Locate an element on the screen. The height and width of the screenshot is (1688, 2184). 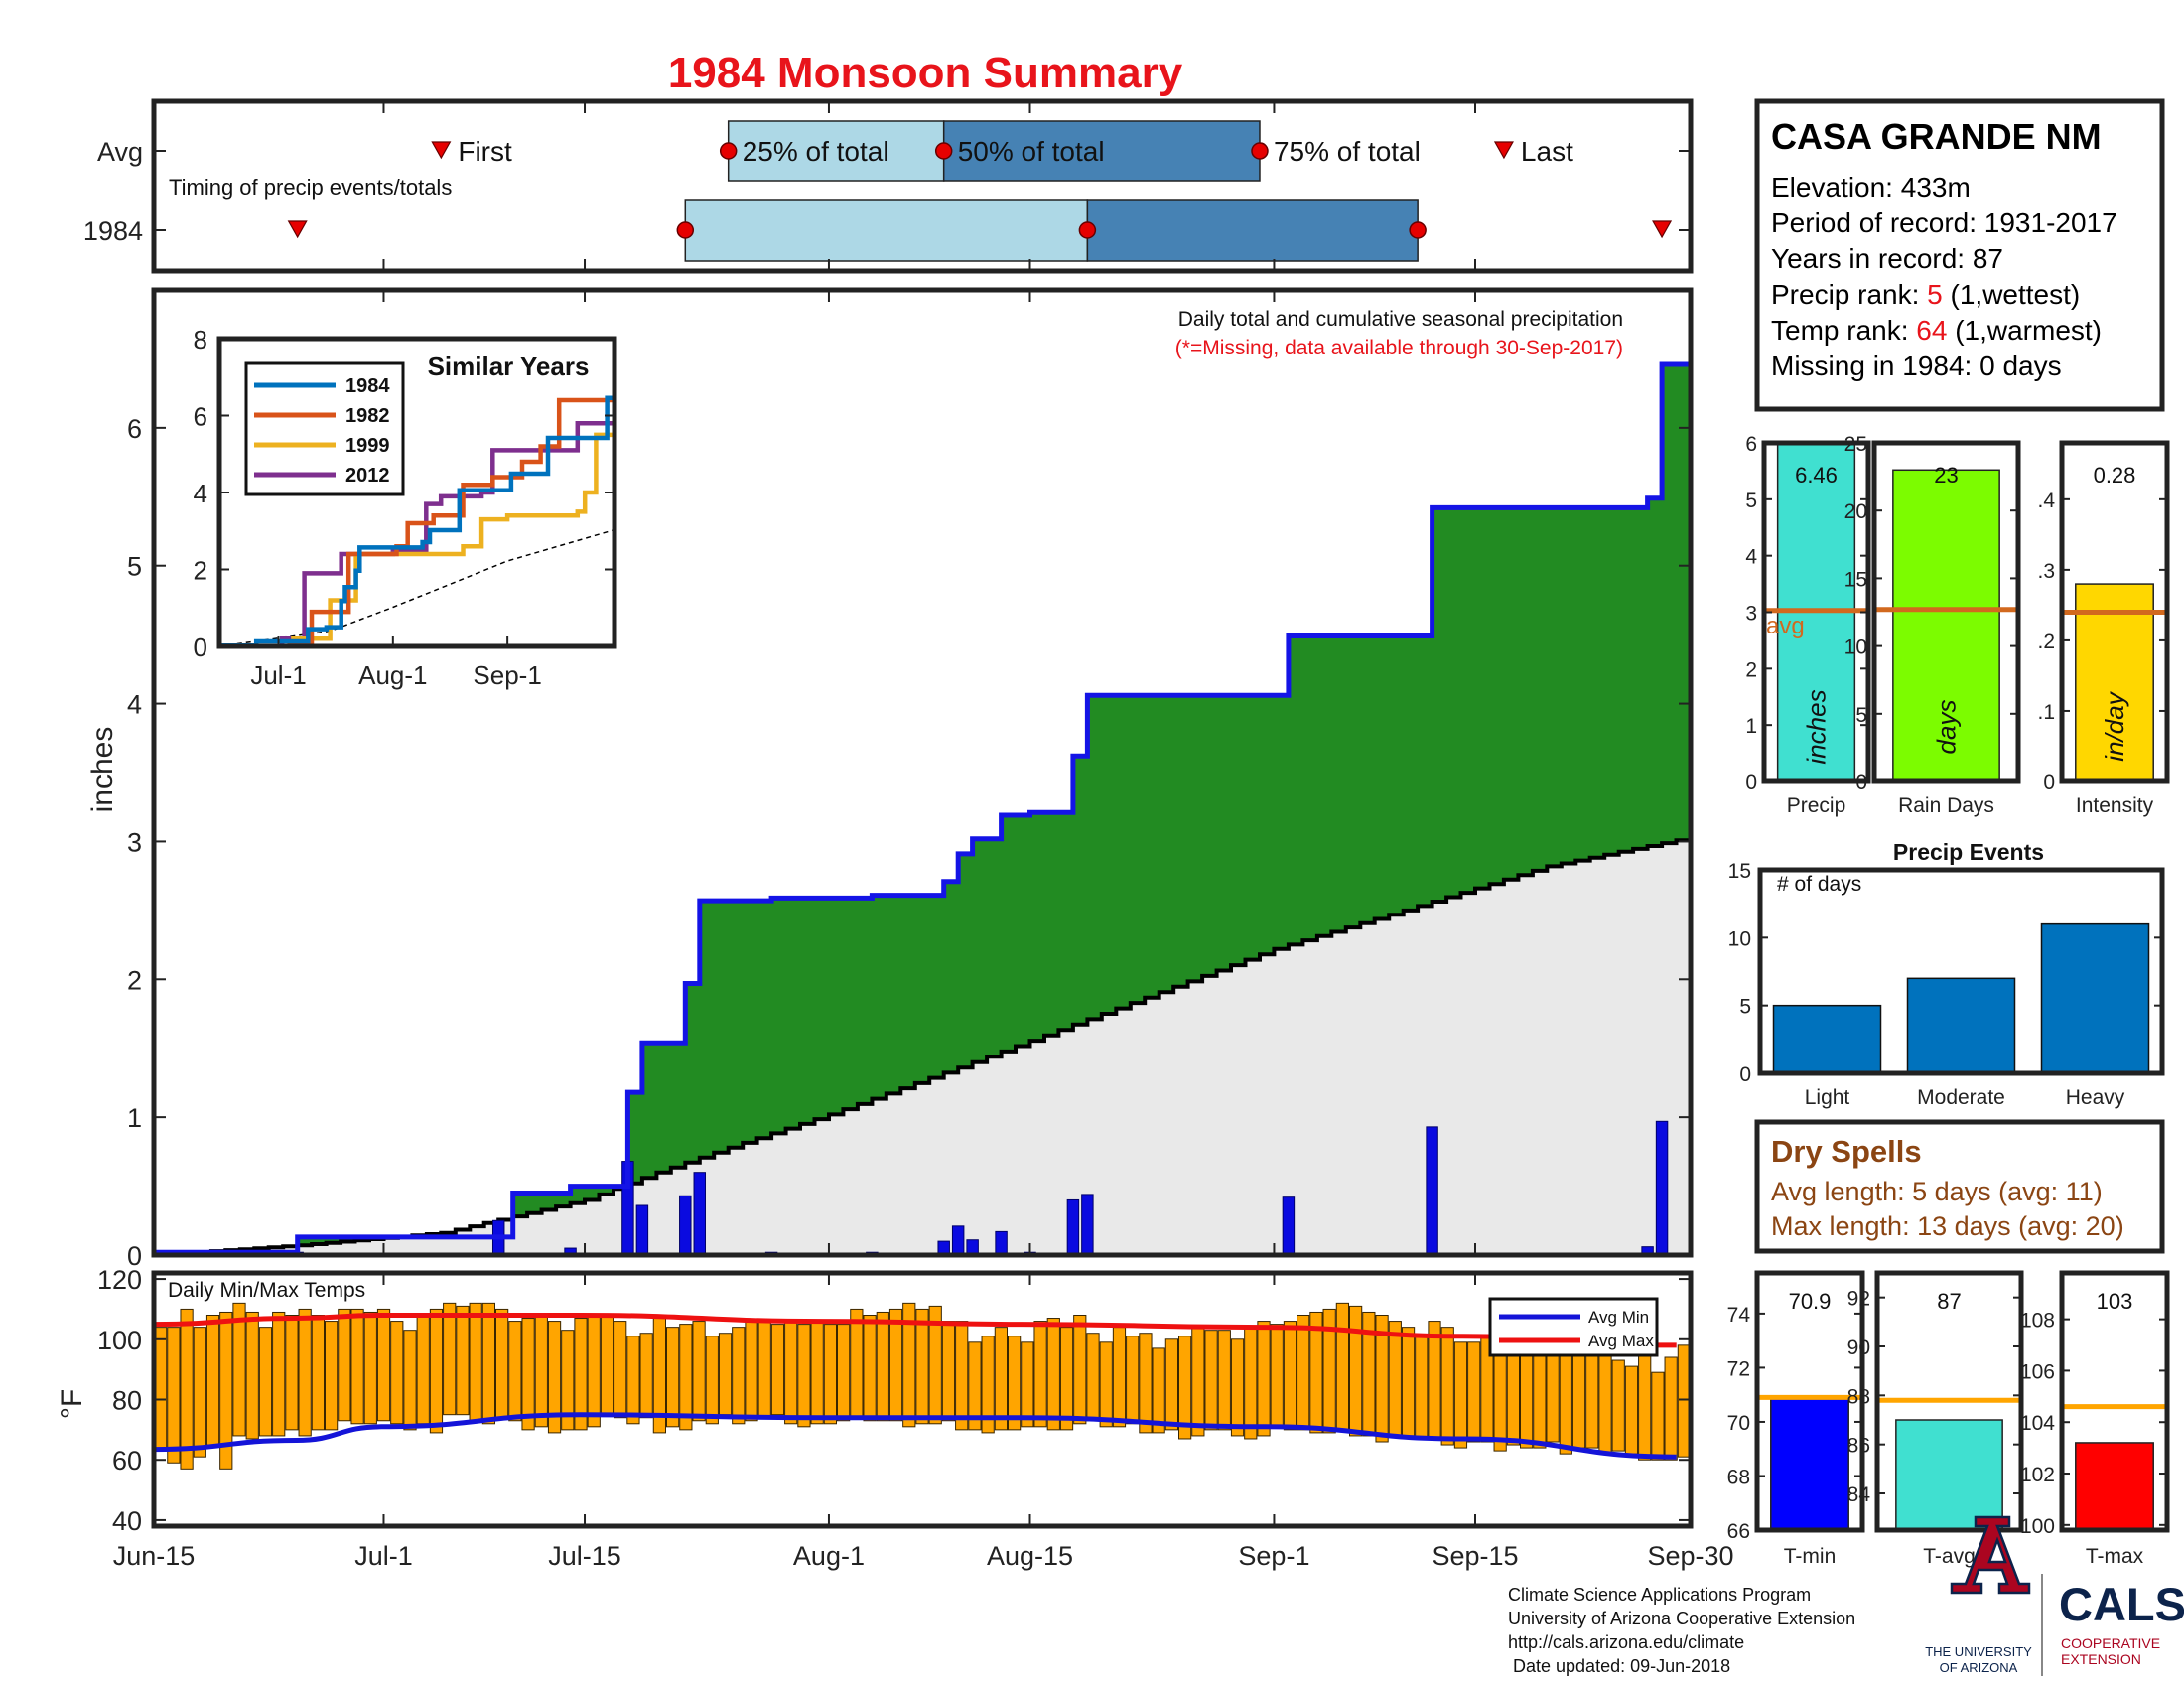
station-info-value: 5 is located at coordinates (1935, 294).